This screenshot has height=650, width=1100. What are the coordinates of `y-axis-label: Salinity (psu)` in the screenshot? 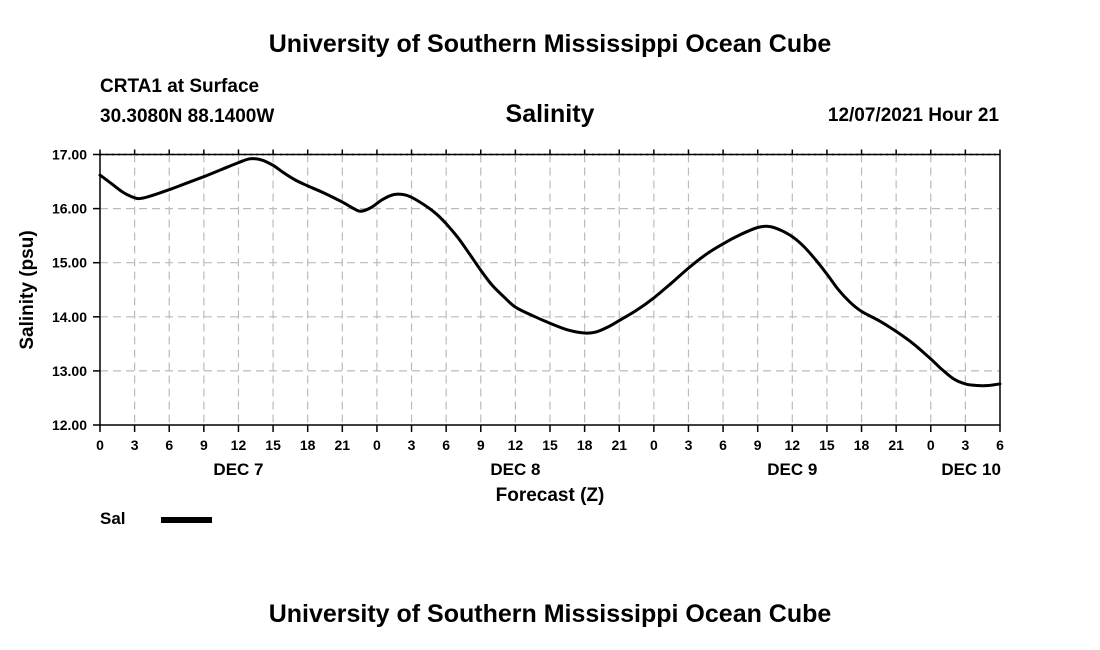 It's located at (27, 289).